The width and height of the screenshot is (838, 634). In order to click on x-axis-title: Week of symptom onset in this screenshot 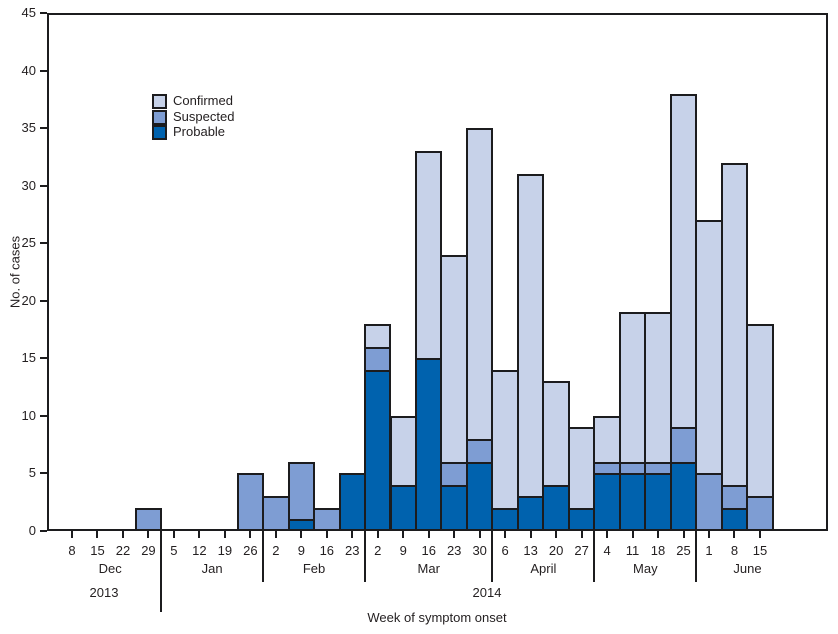, I will do `click(437, 617)`.